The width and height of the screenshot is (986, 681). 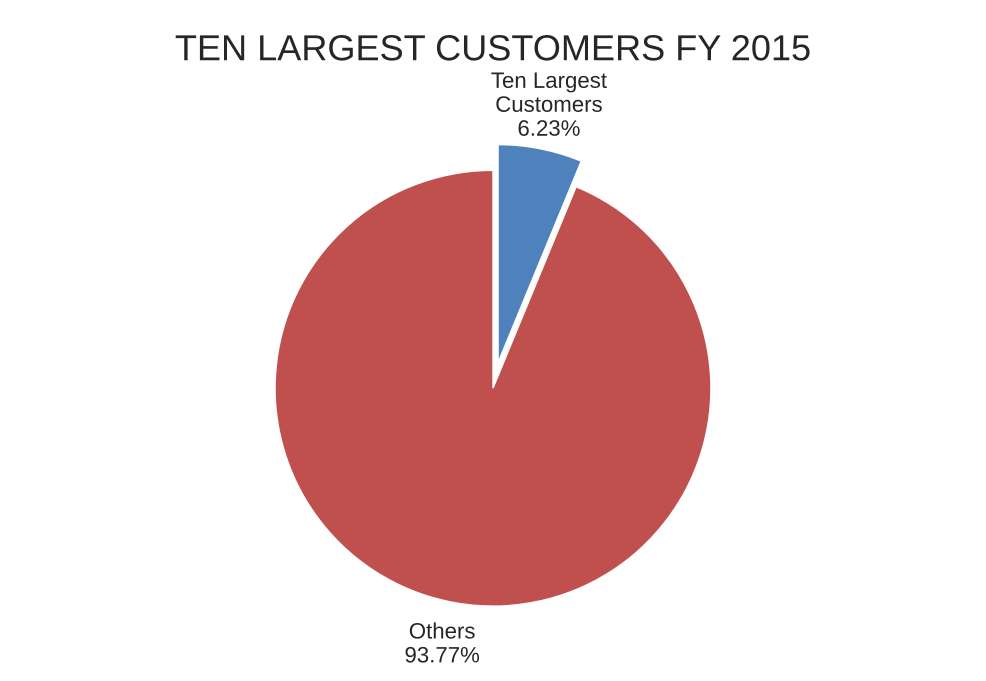 I want to click on slice-label: Others, so click(x=442, y=630).